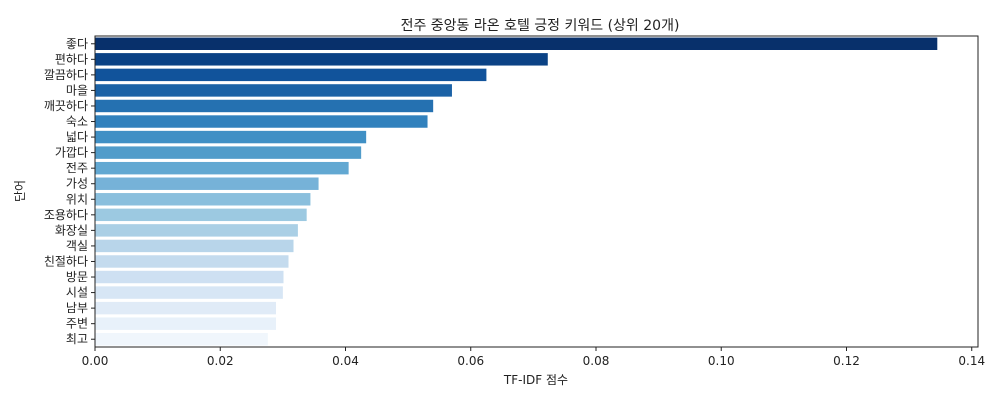 This screenshot has height=400, width=1000. Describe the element at coordinates (66, 75) in the screenshot. I see `y-tick-label: 깔끔하다` at that location.